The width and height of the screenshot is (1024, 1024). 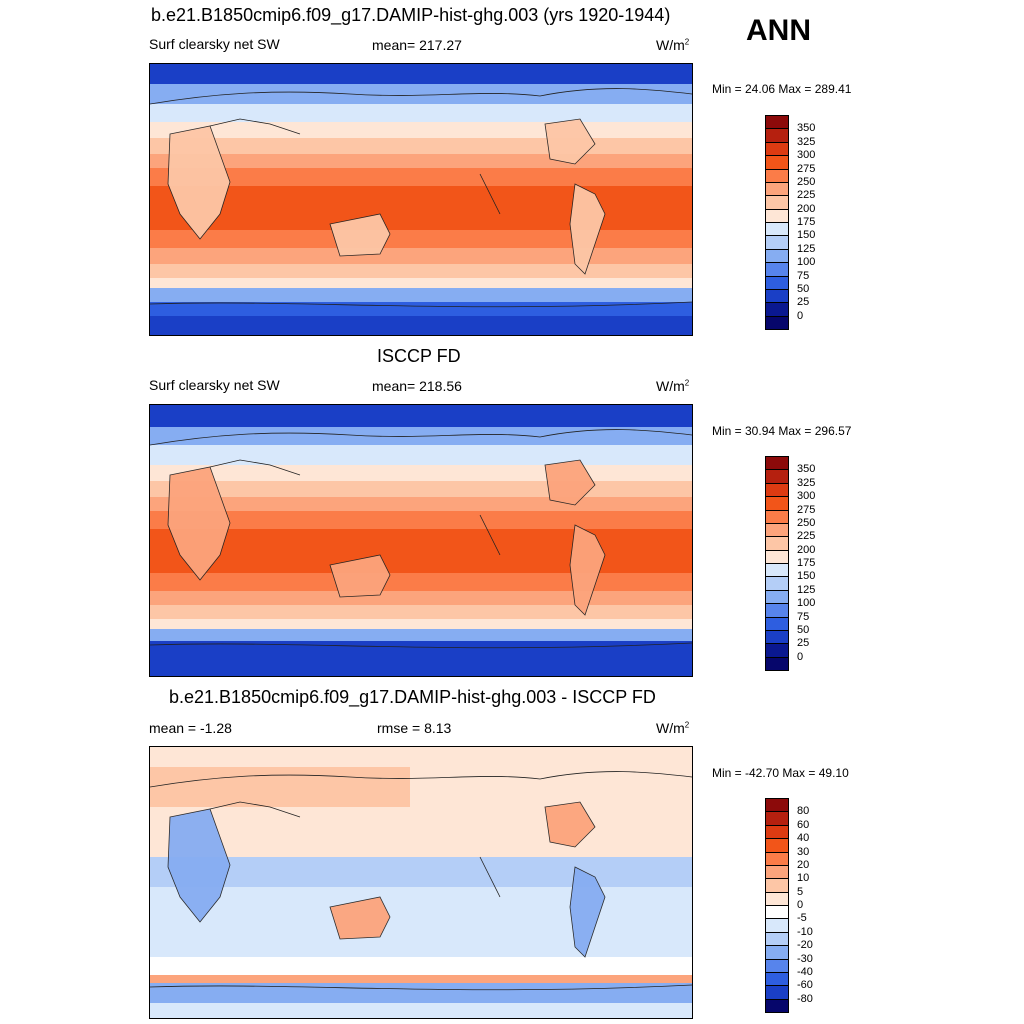 What do you see at coordinates (805, 971) in the screenshot?
I see `colorbar-label: -40` at bounding box center [805, 971].